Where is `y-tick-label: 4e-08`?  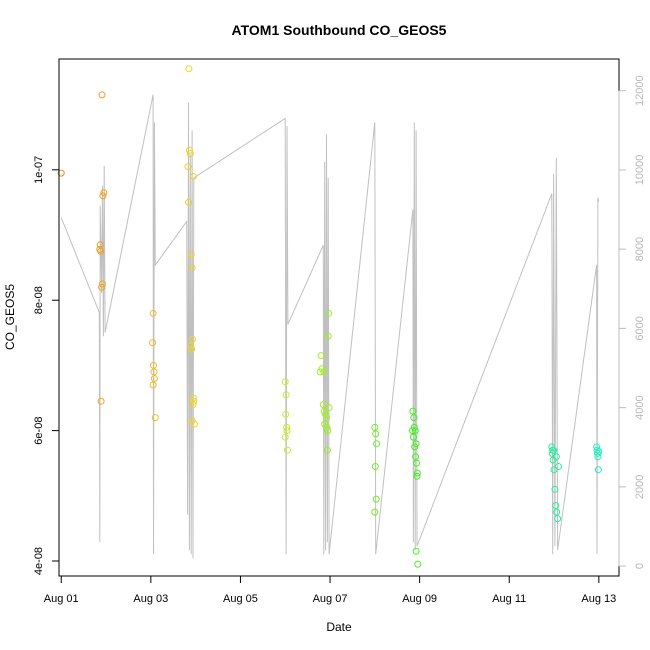
y-tick-label: 4e-08 is located at coordinates (39, 561).